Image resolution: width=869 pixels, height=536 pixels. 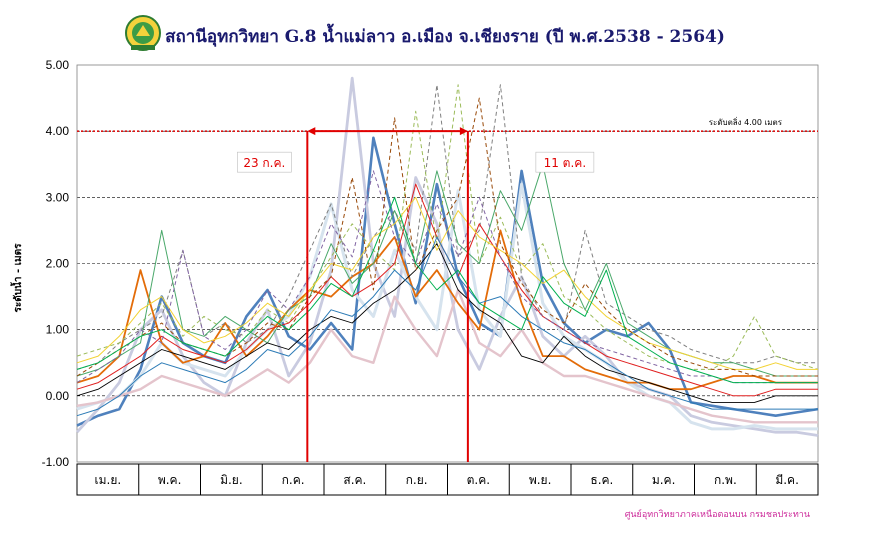 What do you see at coordinates (58, 396) in the screenshot?
I see `y-tick-label: 0.00` at bounding box center [58, 396].